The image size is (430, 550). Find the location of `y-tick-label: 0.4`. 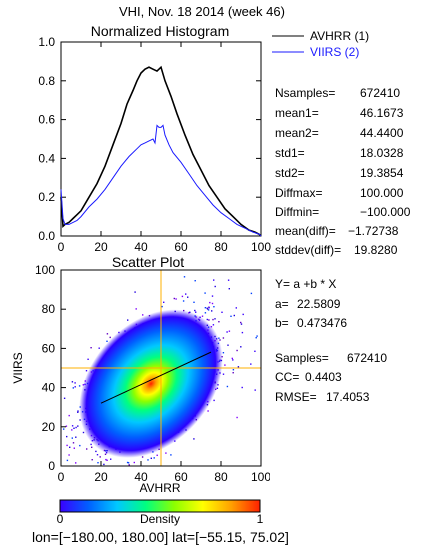

y-tick-label: 0.4 is located at coordinates (46, 158).